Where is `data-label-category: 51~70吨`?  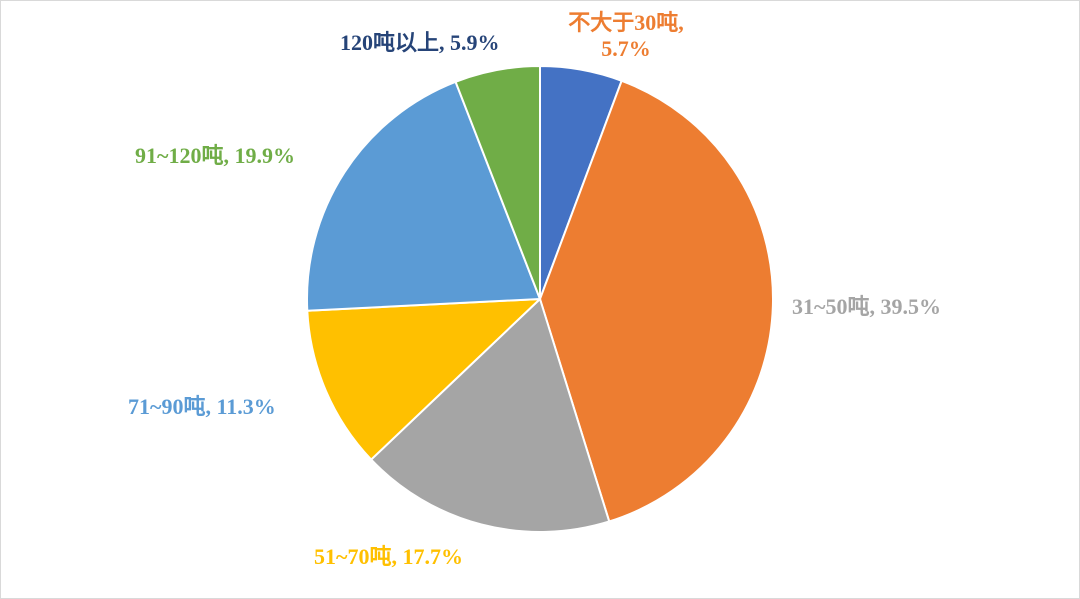 data-label-category: 51~70吨 is located at coordinates (353, 556).